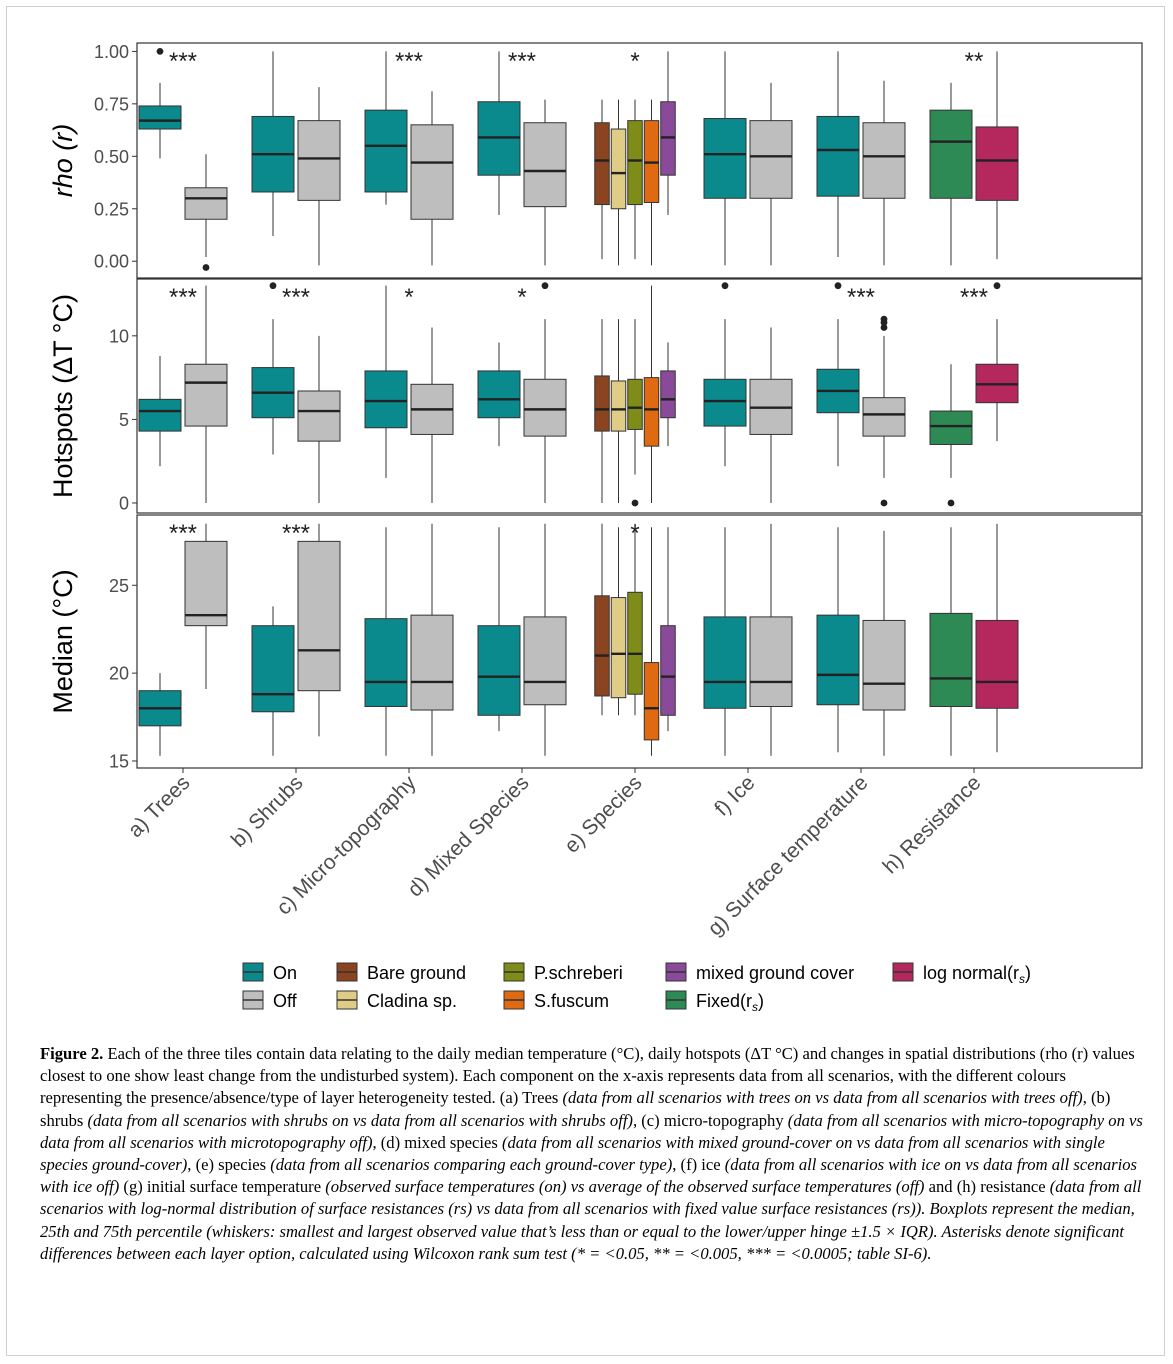 Image resolution: width=1173 pixels, height=1364 pixels. What do you see at coordinates (575, 1109) in the screenshot?
I see `caption-segment: , (b) shrubs` at bounding box center [575, 1109].